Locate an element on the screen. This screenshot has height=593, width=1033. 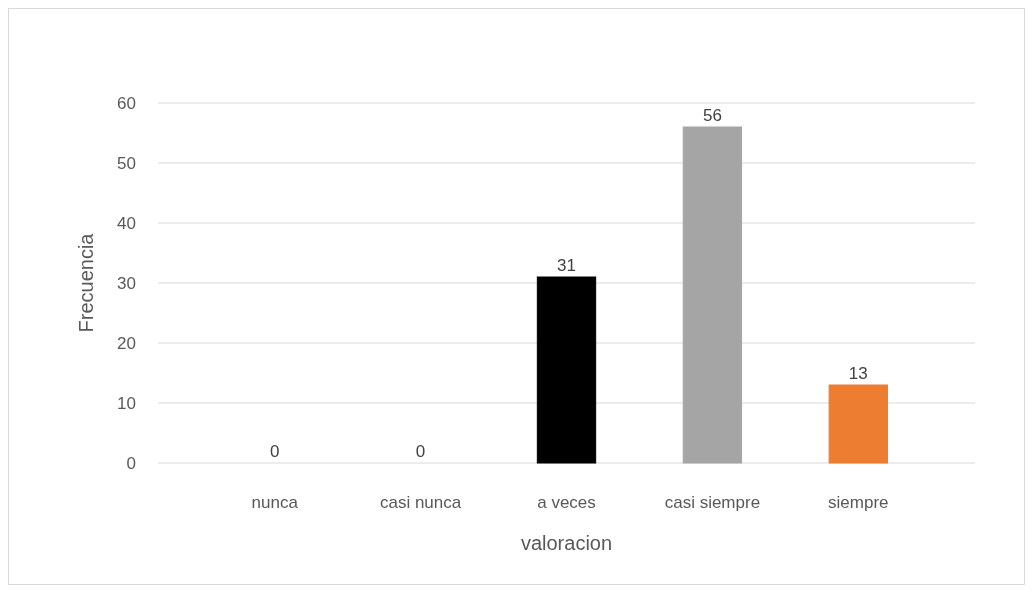
x-tick-label: casi nunca is located at coordinates (420, 502).